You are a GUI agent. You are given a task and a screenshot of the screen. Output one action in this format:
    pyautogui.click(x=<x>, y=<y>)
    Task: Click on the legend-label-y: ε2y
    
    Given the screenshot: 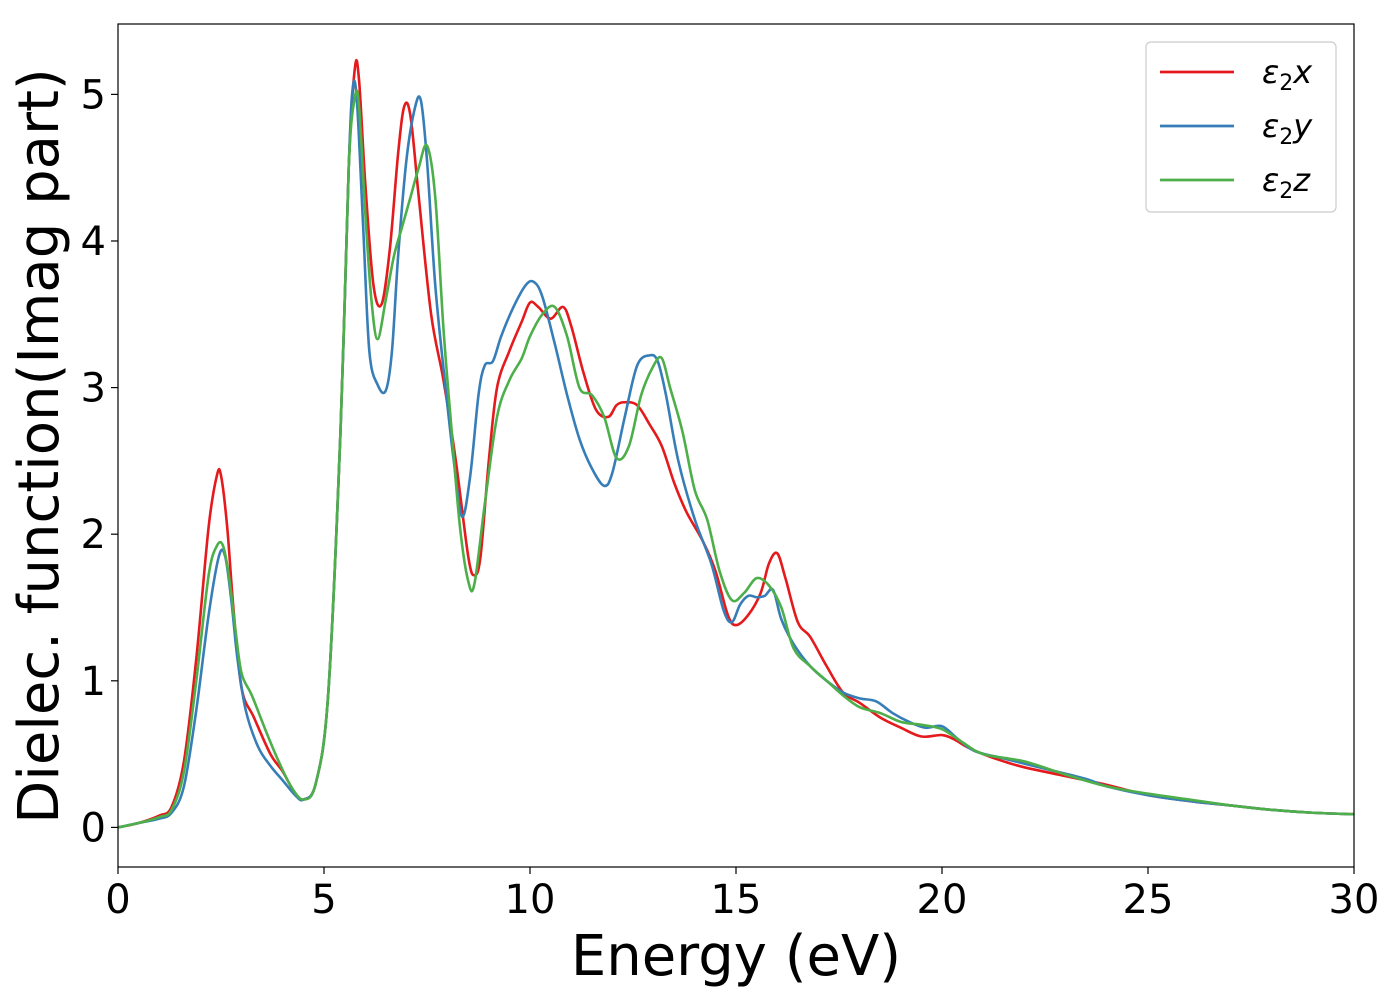 What is the action you would take?
    pyautogui.click(x=1287, y=128)
    